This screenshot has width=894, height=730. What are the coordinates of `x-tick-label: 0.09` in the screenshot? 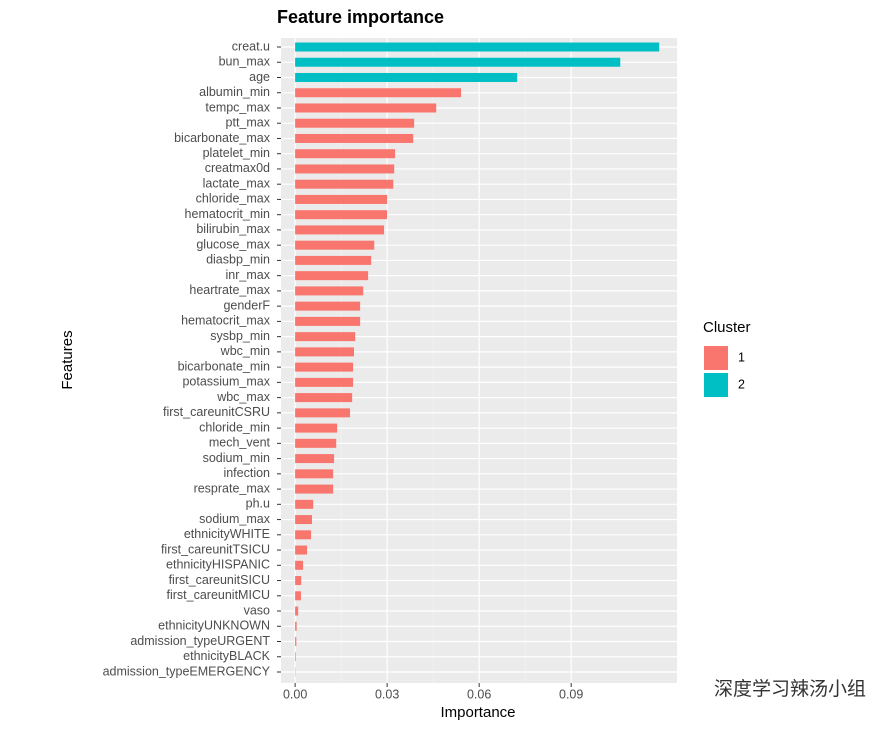 It's located at (571, 694).